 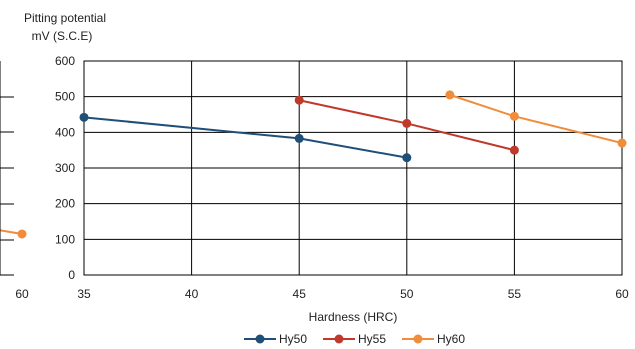 I want to click on x-tick-label: 40, so click(x=192, y=294).